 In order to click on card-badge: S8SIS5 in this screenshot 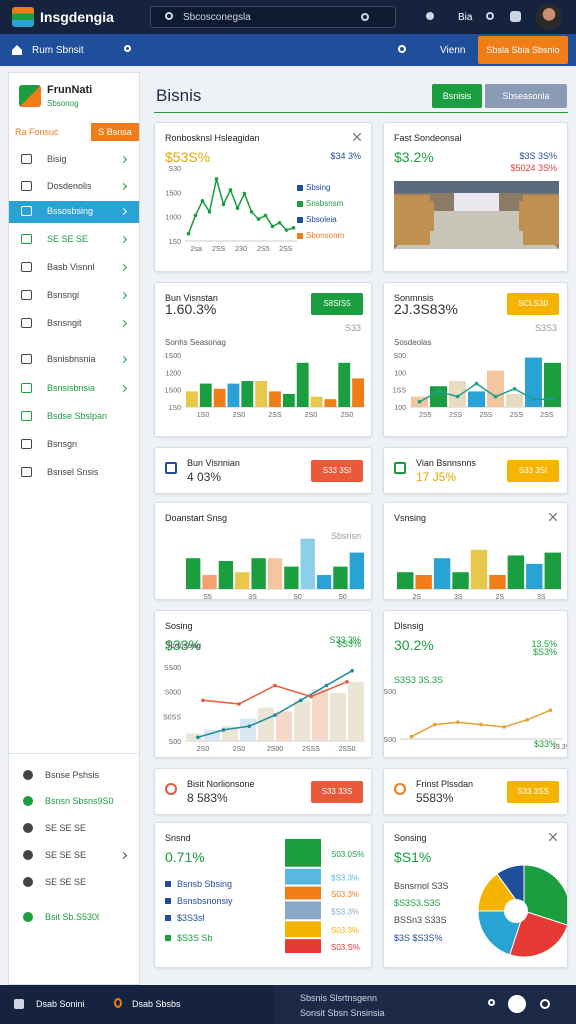, I will do `click(337, 304)`.